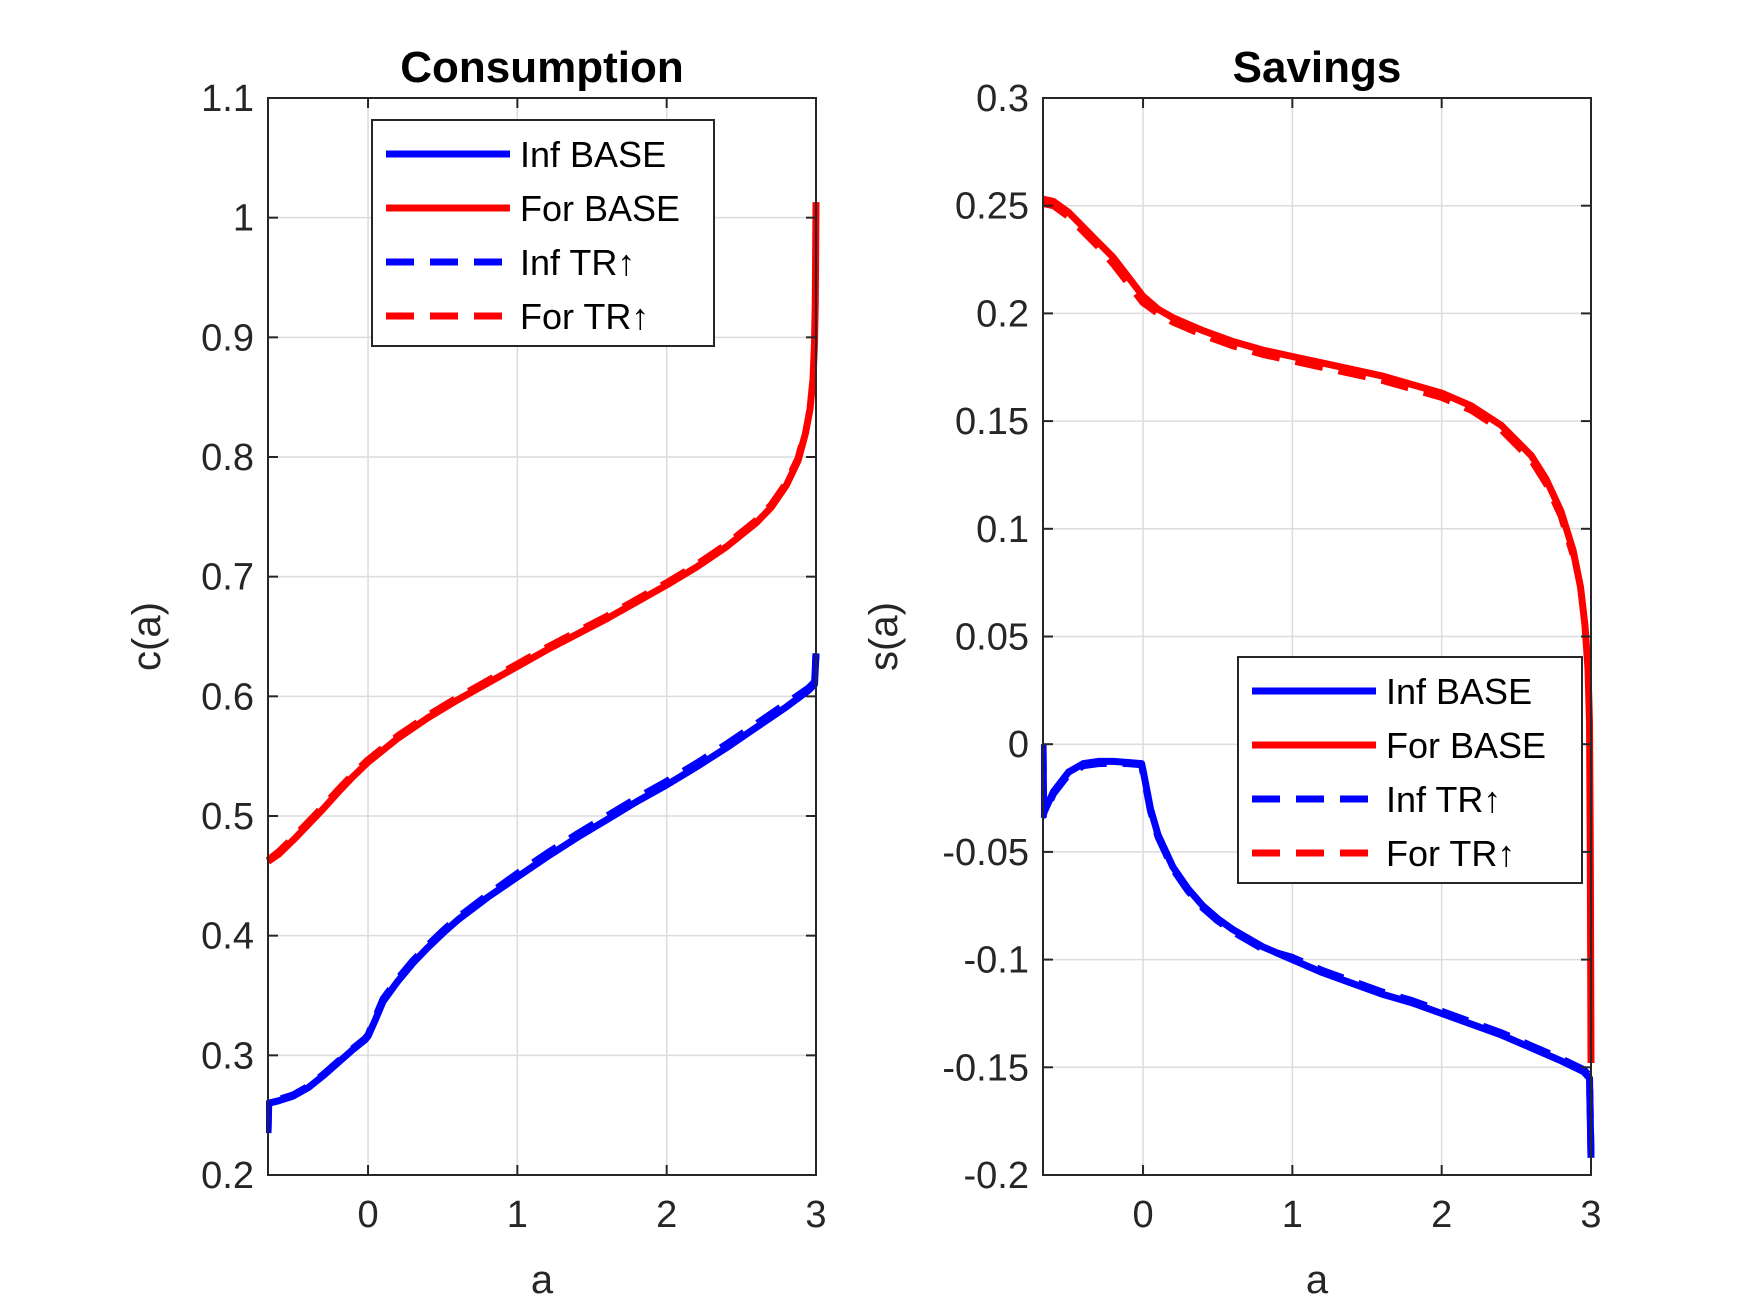 The width and height of the screenshot is (1750, 1313). What do you see at coordinates (243, 219) in the screenshot?
I see `y-tick-label: 1` at bounding box center [243, 219].